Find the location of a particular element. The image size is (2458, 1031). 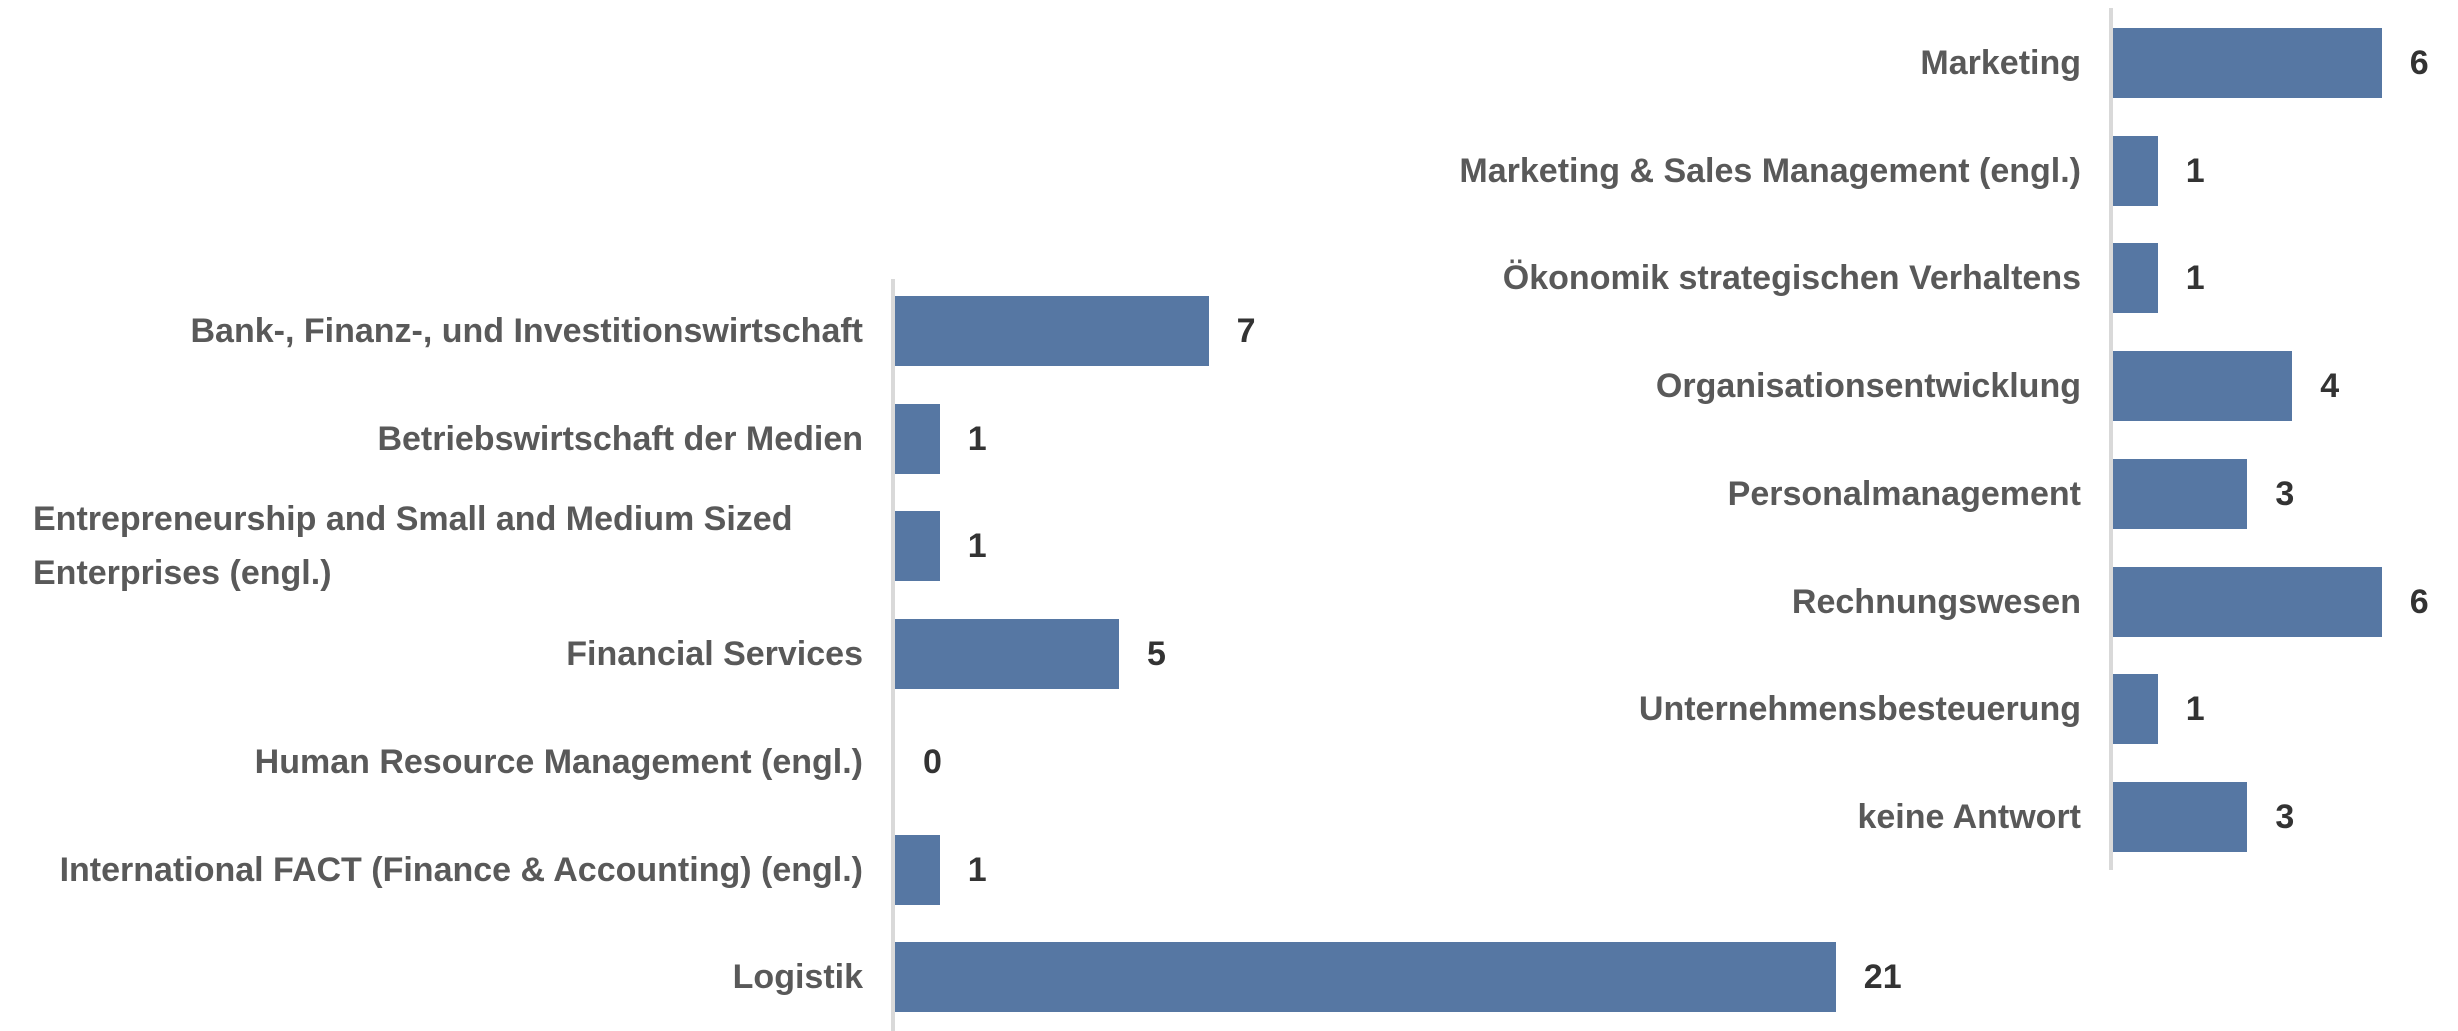

category-label: Logistik is located at coordinates (797, 977).